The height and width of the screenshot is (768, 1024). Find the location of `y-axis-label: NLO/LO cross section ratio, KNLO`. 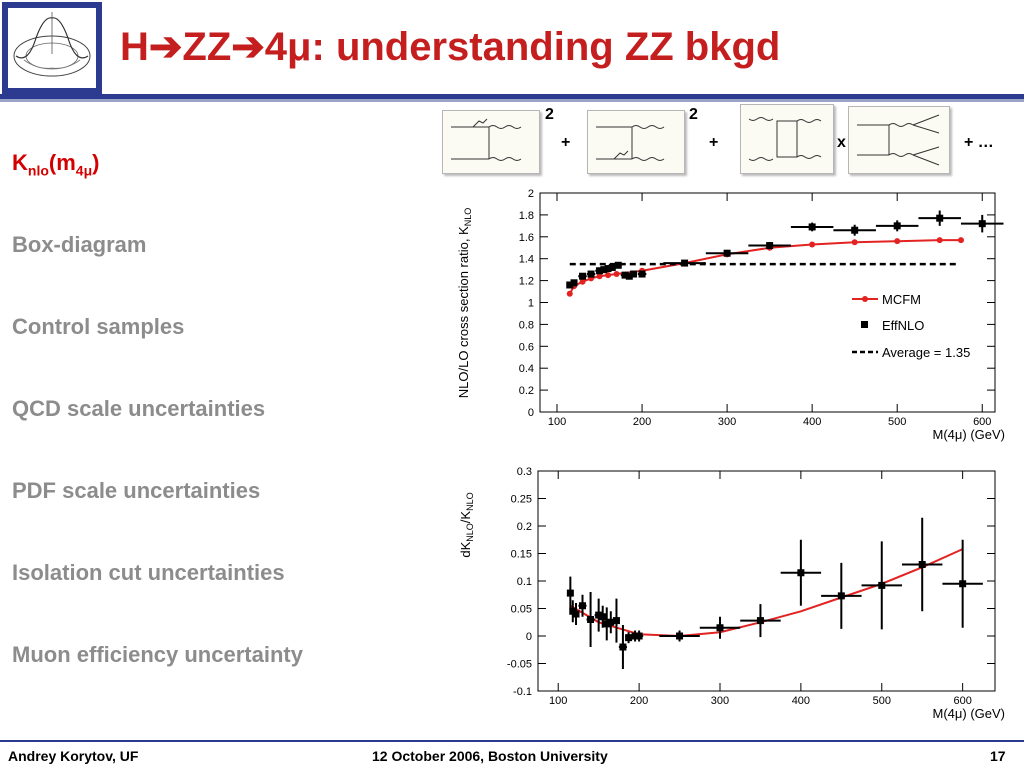

y-axis-label: NLO/LO cross section ratio, KNLO is located at coordinates (464, 303).